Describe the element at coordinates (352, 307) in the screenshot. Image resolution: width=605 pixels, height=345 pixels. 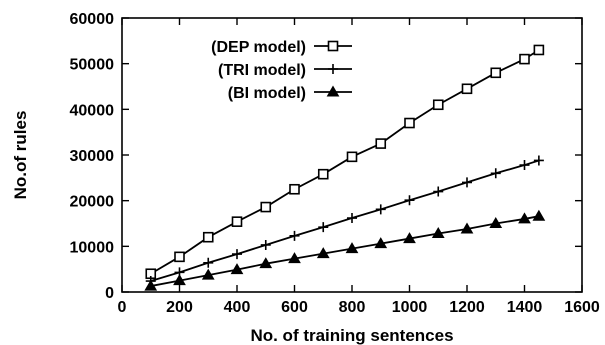
I see `x-tick-label: 800` at that location.